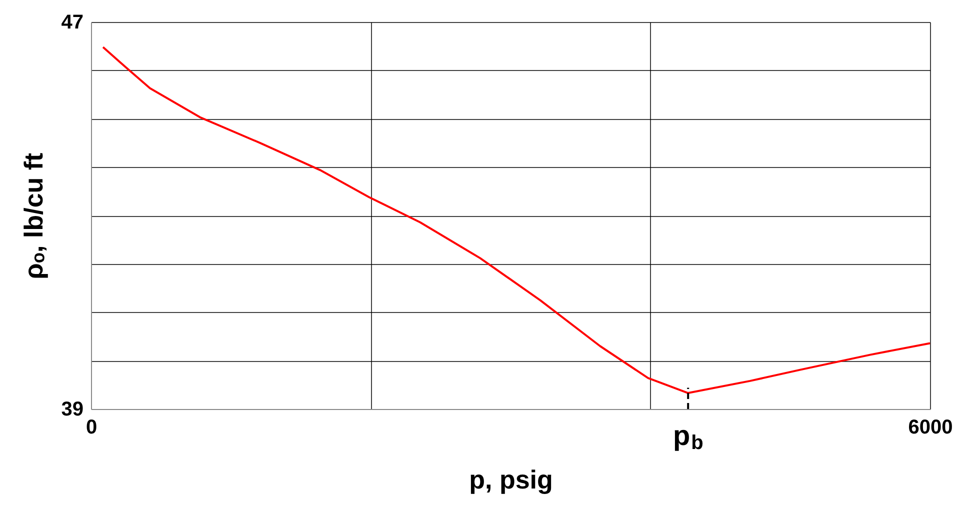 The width and height of the screenshot is (973, 511). I want to click on x-tick-label: 0, so click(92, 427).